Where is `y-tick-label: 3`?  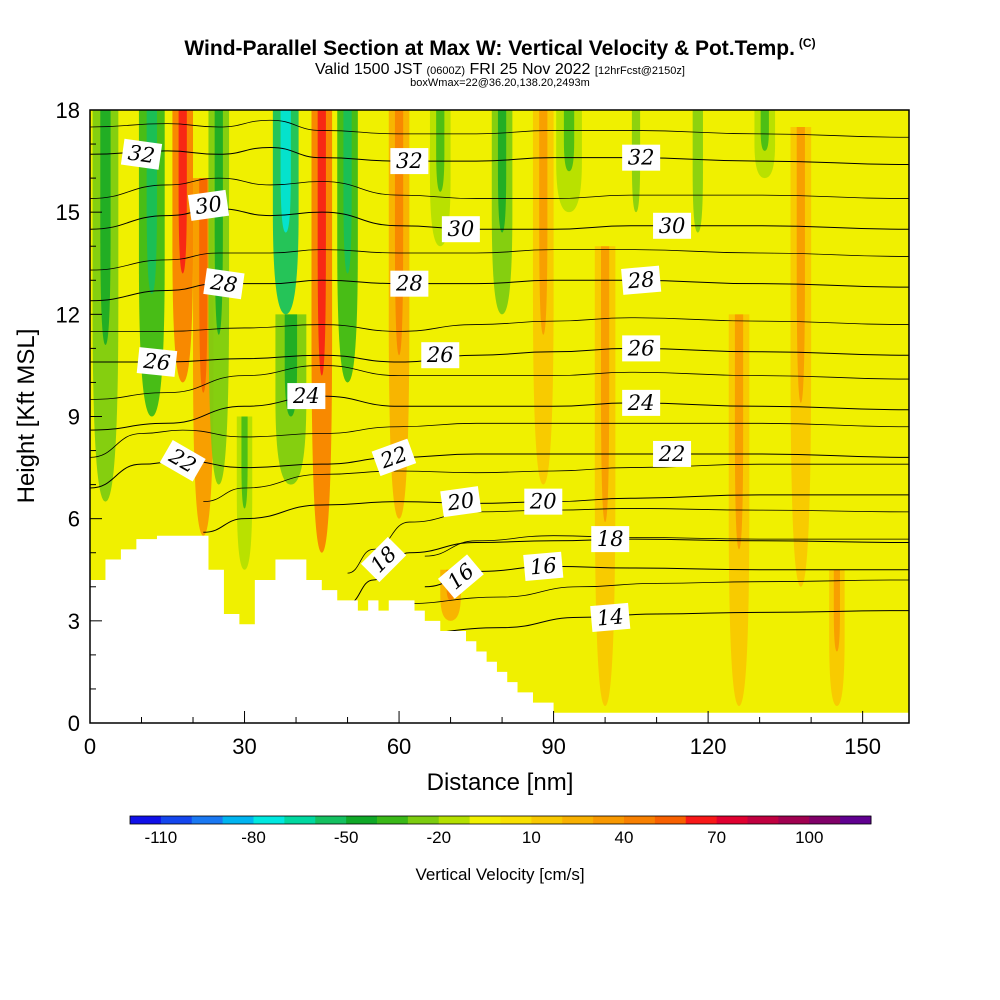 y-tick-label: 3 is located at coordinates (74, 621).